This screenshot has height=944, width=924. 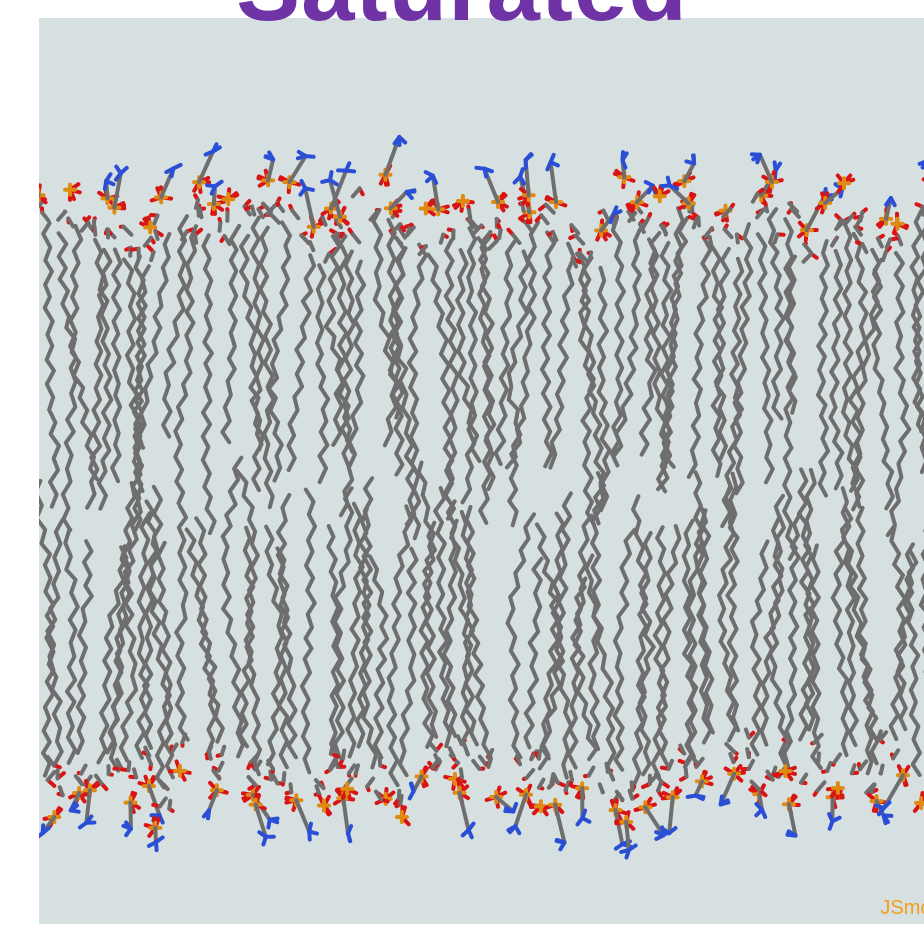 I want to click on page-title: Saturated, so click(x=462, y=18).